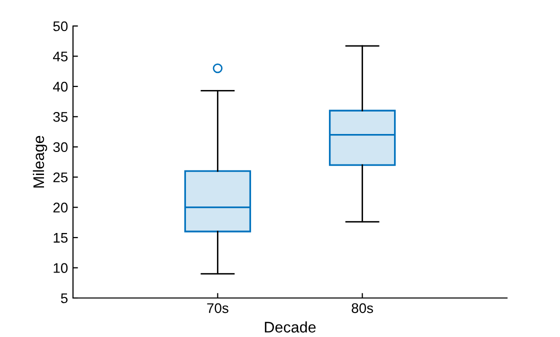 Image resolution: width=560 pixels, height=337 pixels. I want to click on y-tick-label: 15, so click(61, 238).